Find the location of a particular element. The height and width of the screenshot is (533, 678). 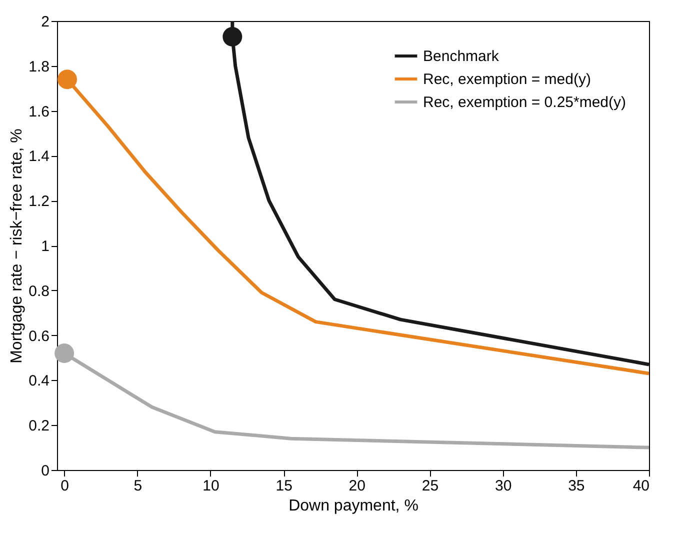

x-tick-label: 20 is located at coordinates (357, 486).